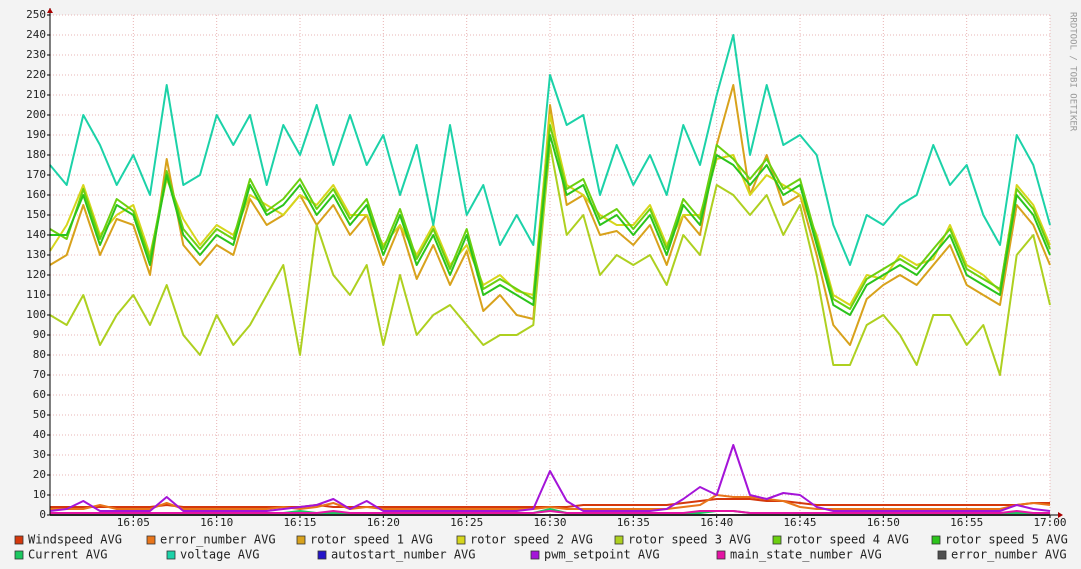 This screenshot has width=1081, height=569. I want to click on y-tick-label: 20, so click(39, 474).